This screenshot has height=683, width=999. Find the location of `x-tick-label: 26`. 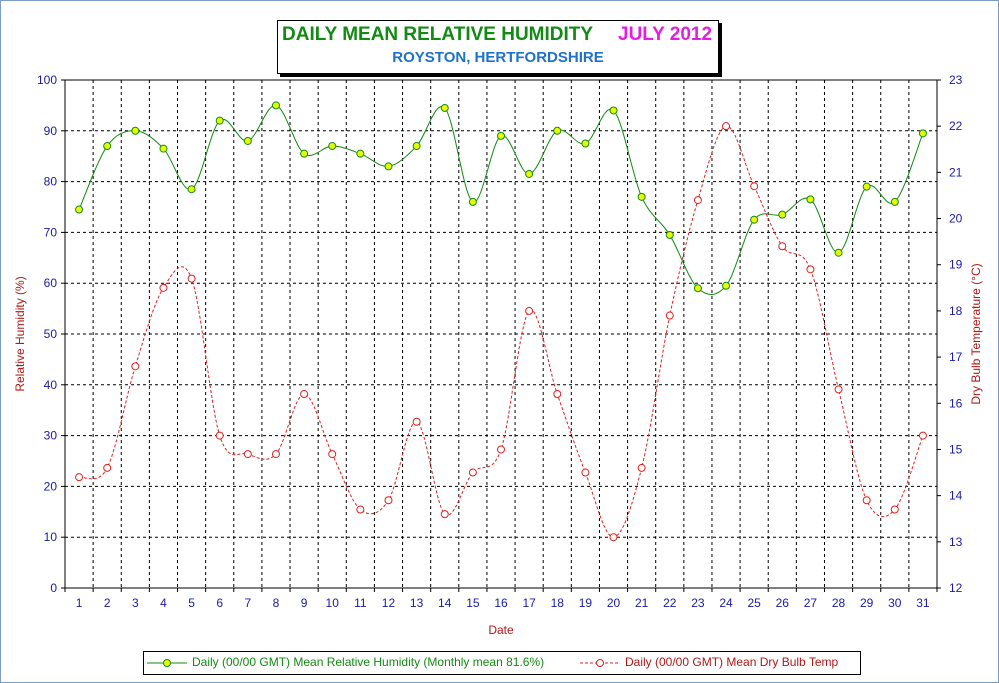

x-tick-label: 26 is located at coordinates (783, 603).